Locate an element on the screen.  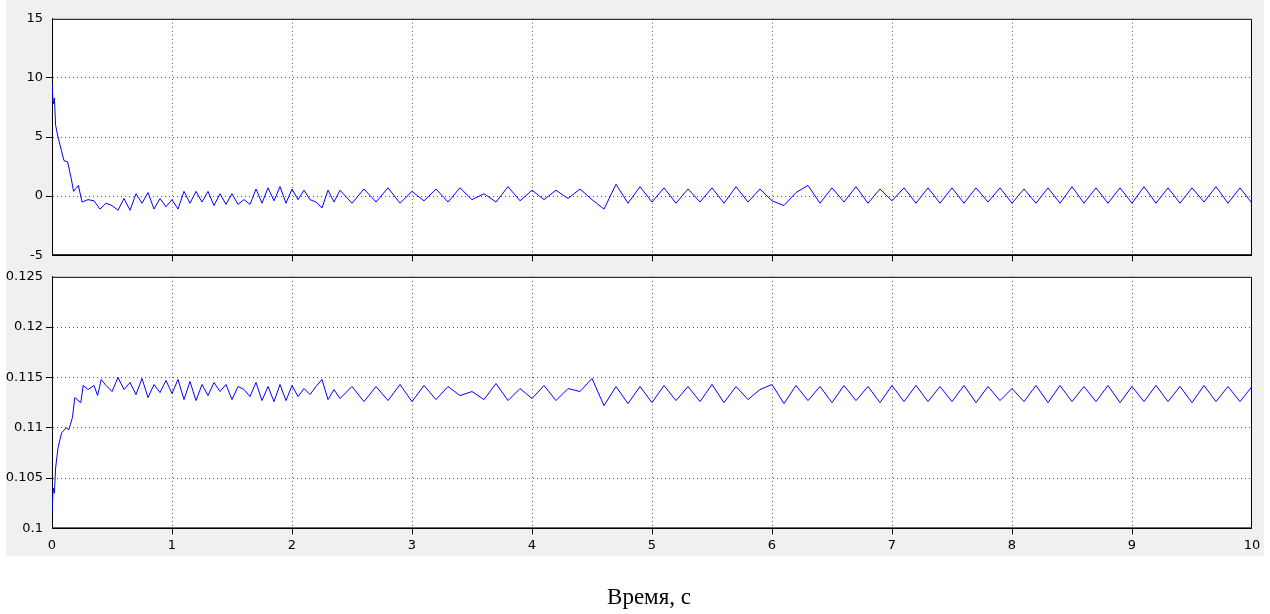
x-tick-label: 10 is located at coordinates (1252, 544).